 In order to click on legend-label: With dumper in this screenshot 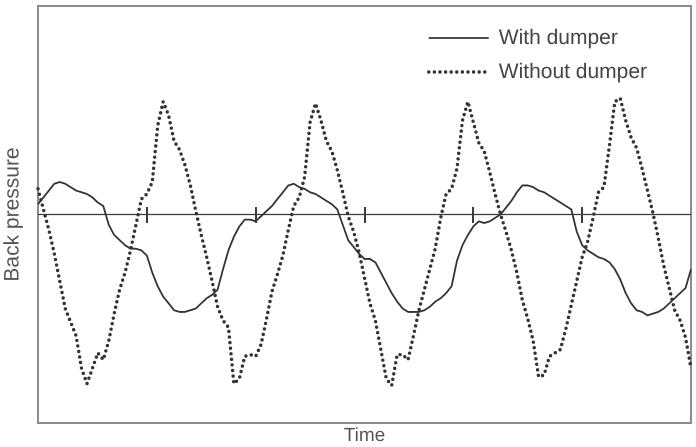, I will do `click(558, 37)`.